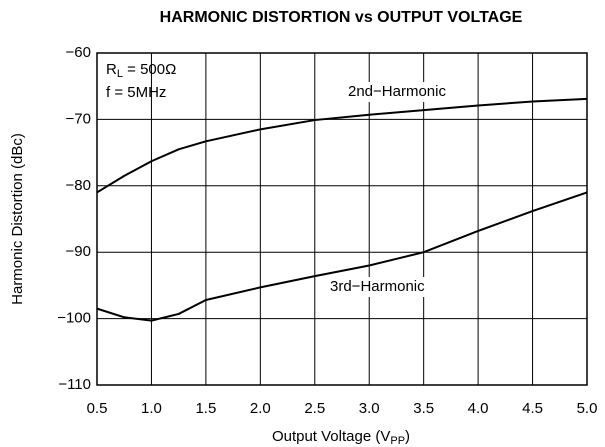 This screenshot has height=447, width=605. What do you see at coordinates (17, 219) in the screenshot?
I see `y-axis-label: Harmonic Distortion (dBc)` at bounding box center [17, 219].